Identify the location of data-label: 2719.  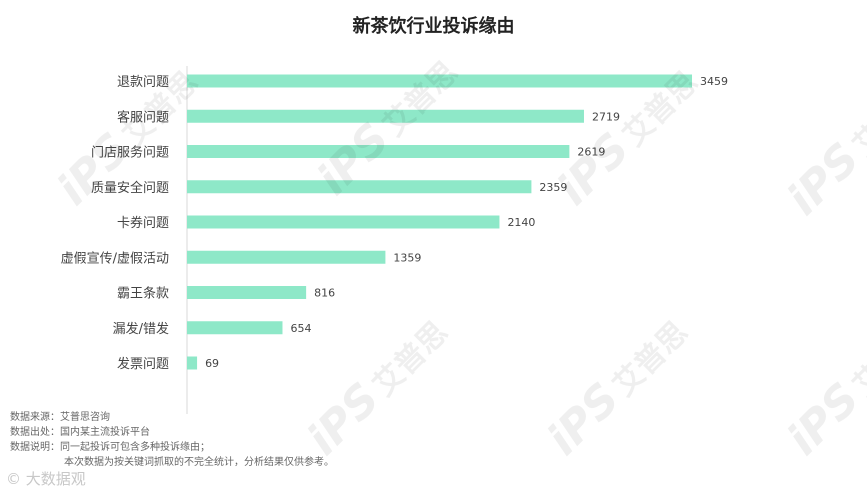
(606, 116).